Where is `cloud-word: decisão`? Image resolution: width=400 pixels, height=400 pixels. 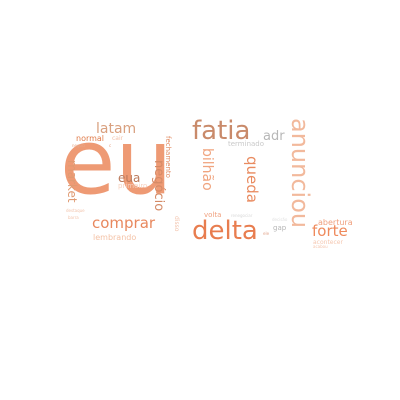
cloud-word: decisão is located at coordinates (280, 219).